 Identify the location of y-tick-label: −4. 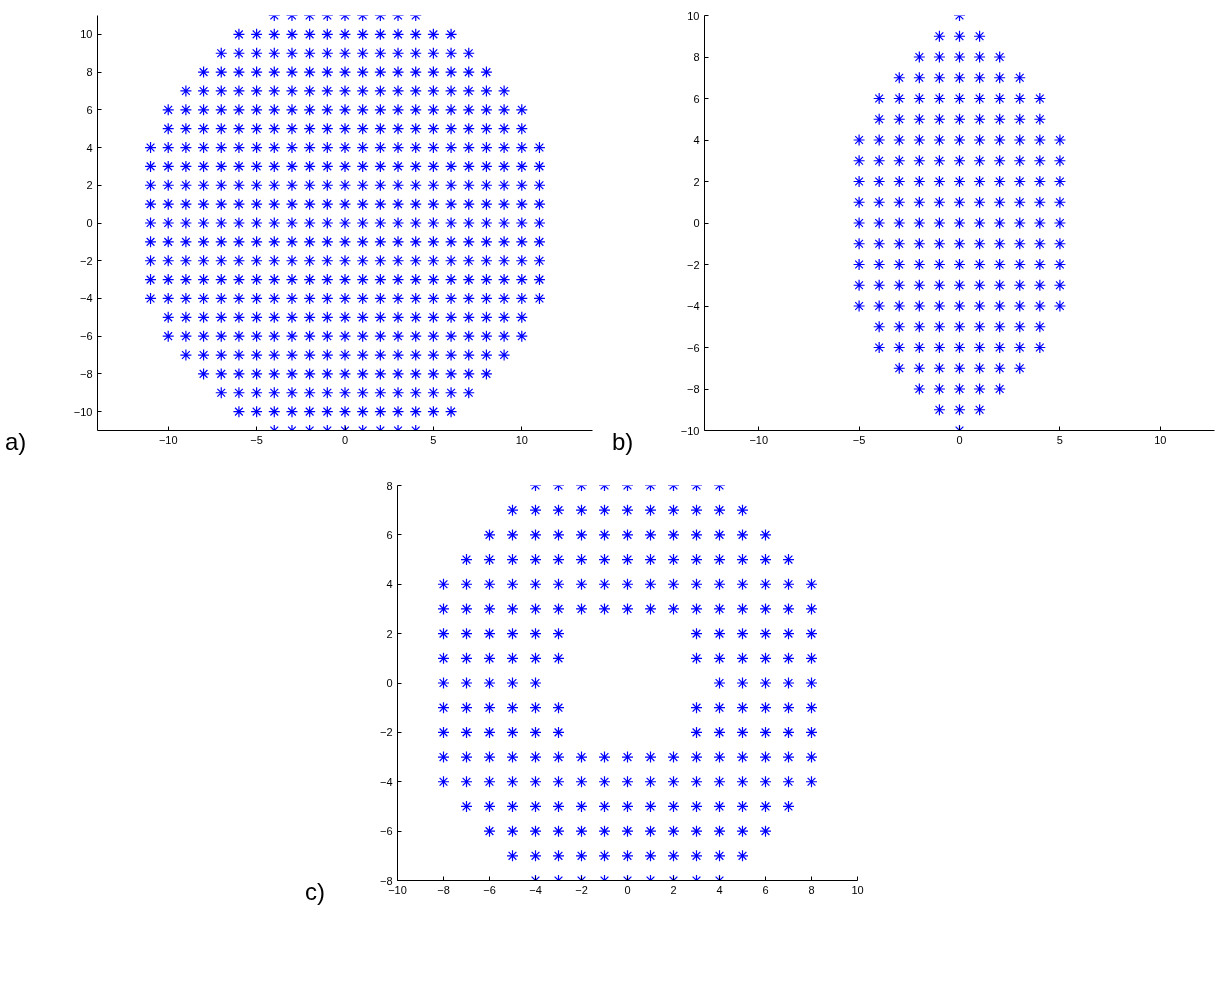
(386, 781).